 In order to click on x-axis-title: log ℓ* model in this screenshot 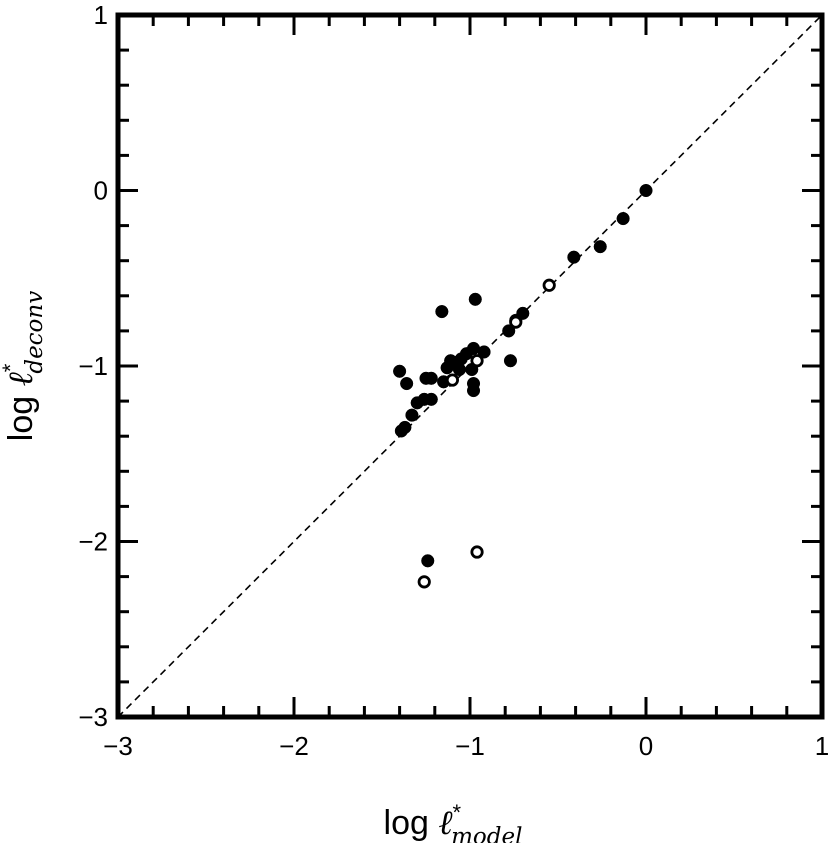, I will do `click(453, 821)`.